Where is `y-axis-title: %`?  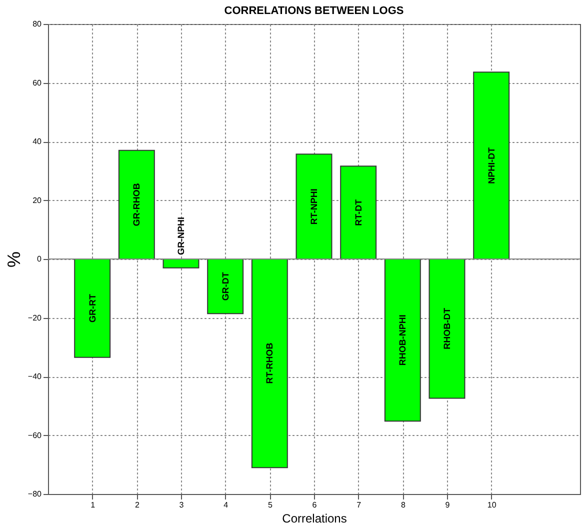
y-axis-title: % is located at coordinates (14, 259).